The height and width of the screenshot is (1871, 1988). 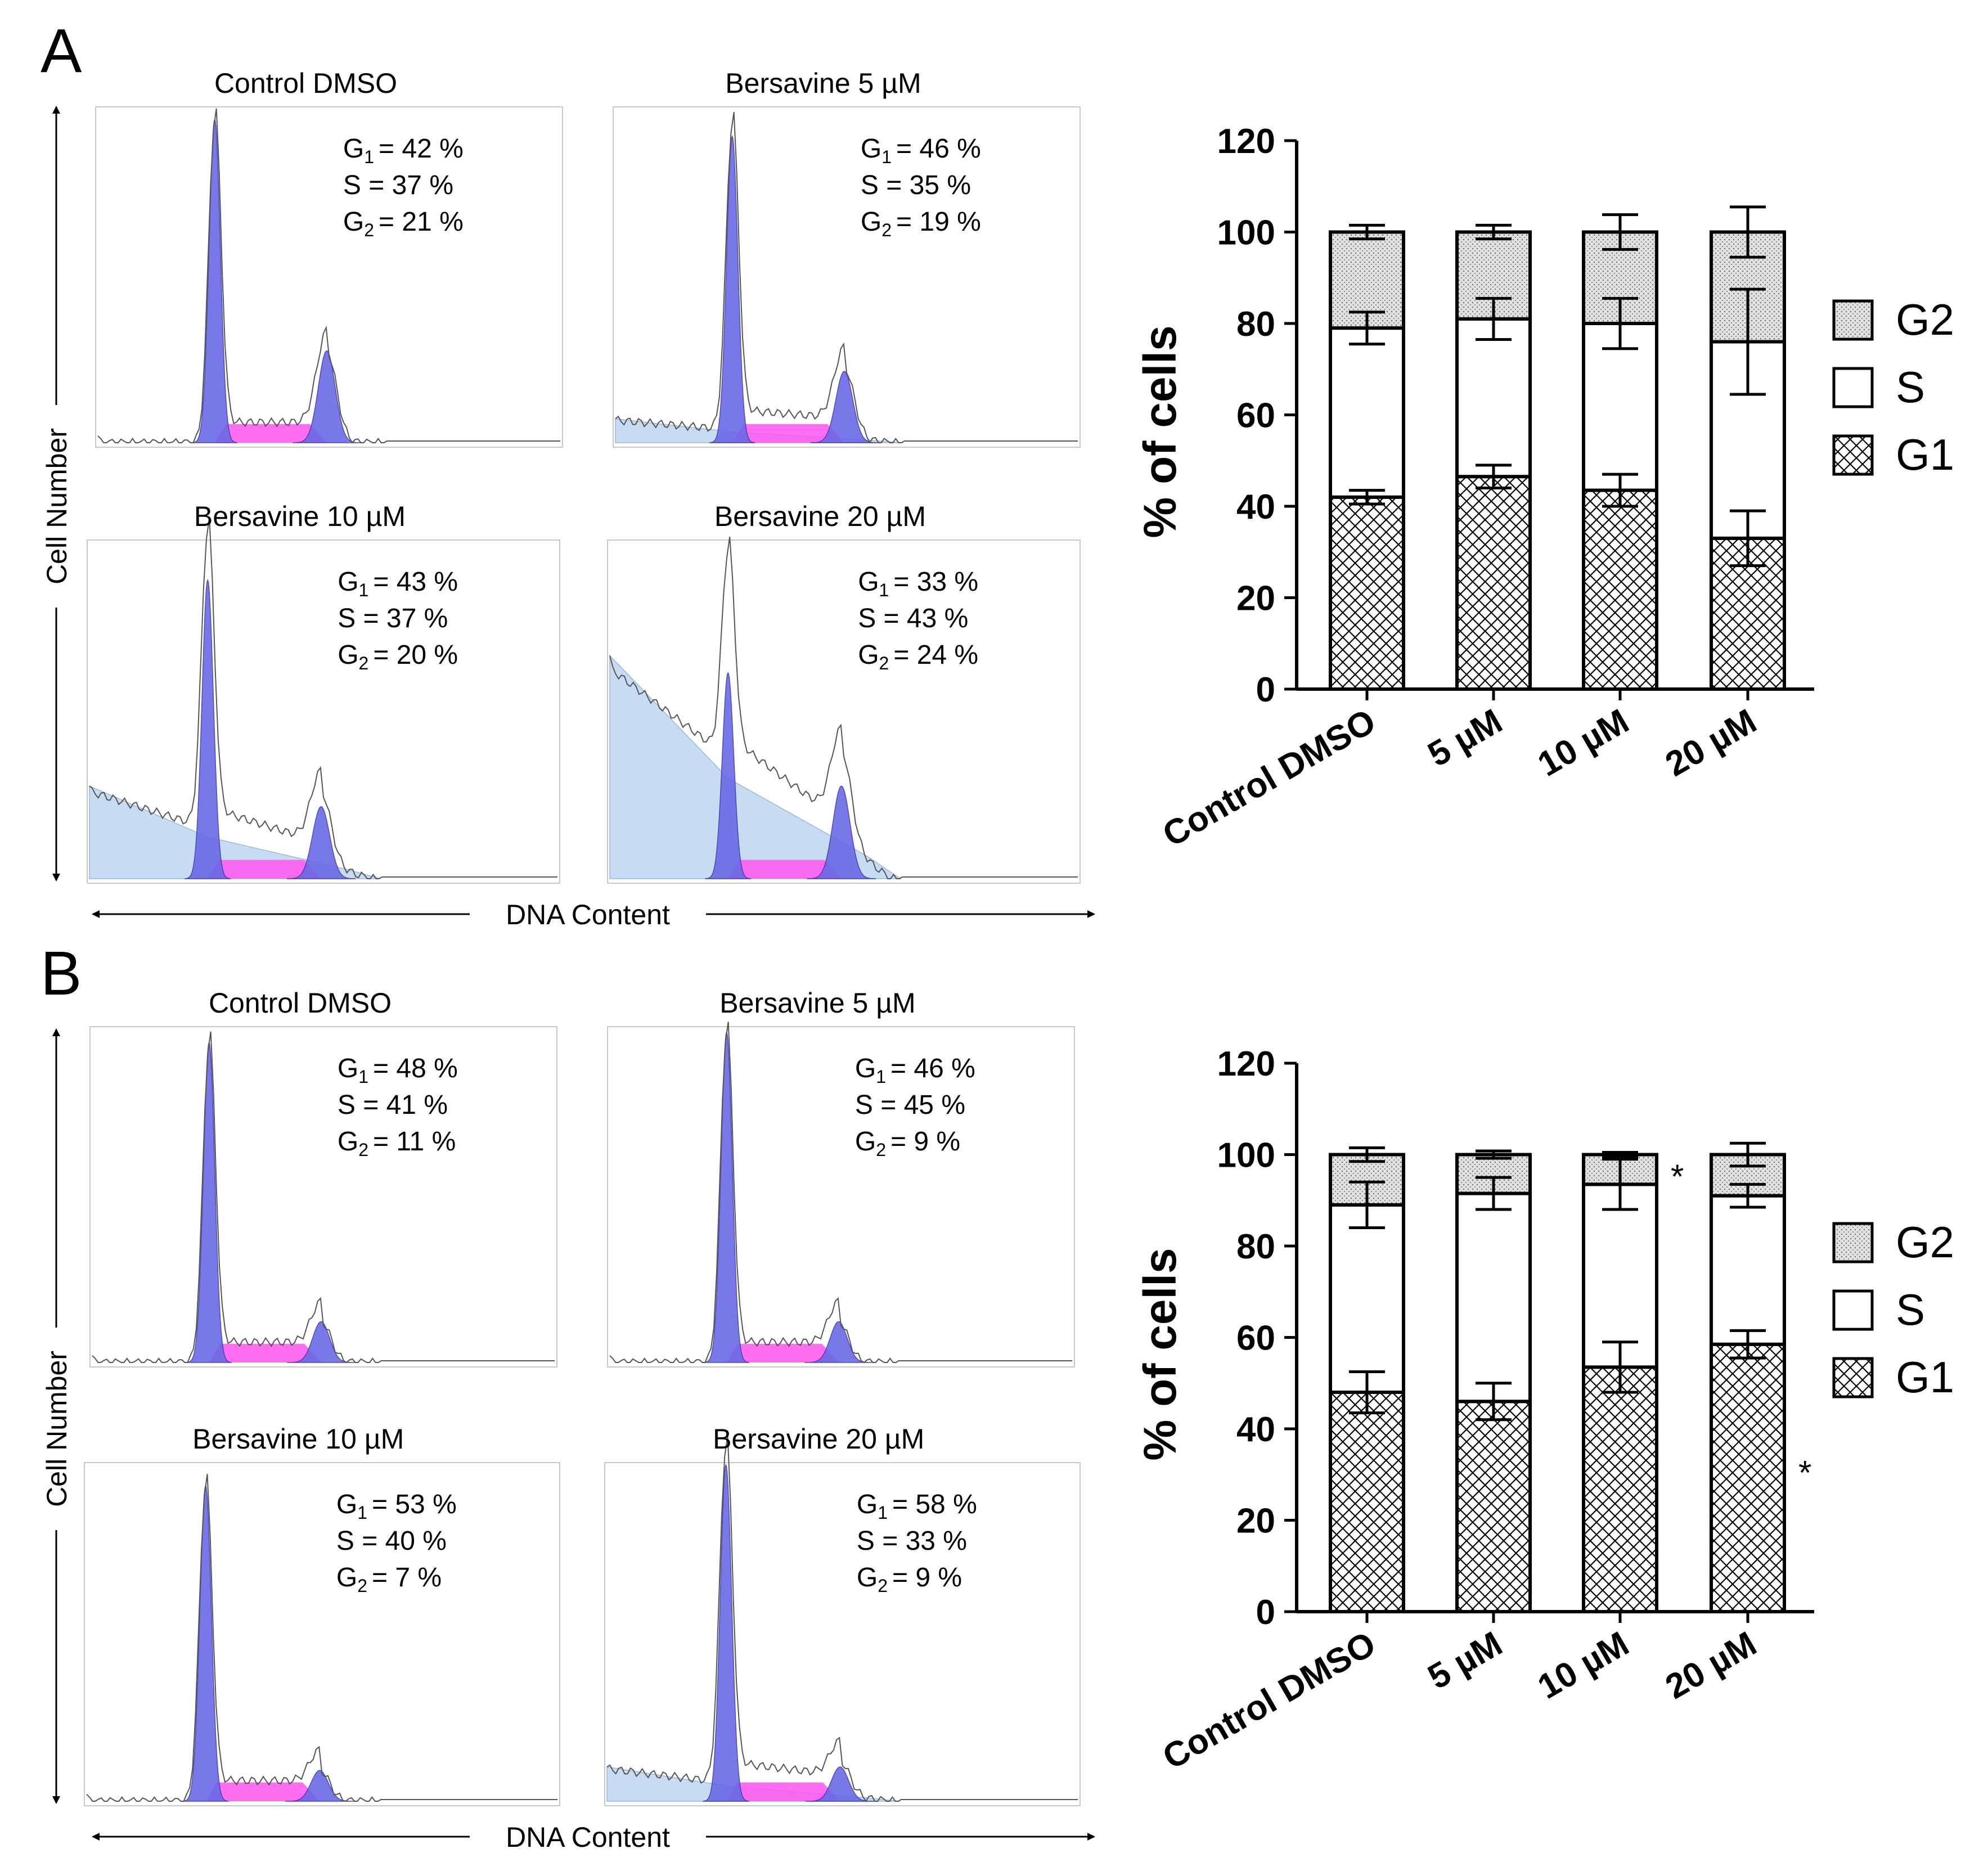 What do you see at coordinates (588, 914) in the screenshot?
I see `x-axis-title: DNA Content` at bounding box center [588, 914].